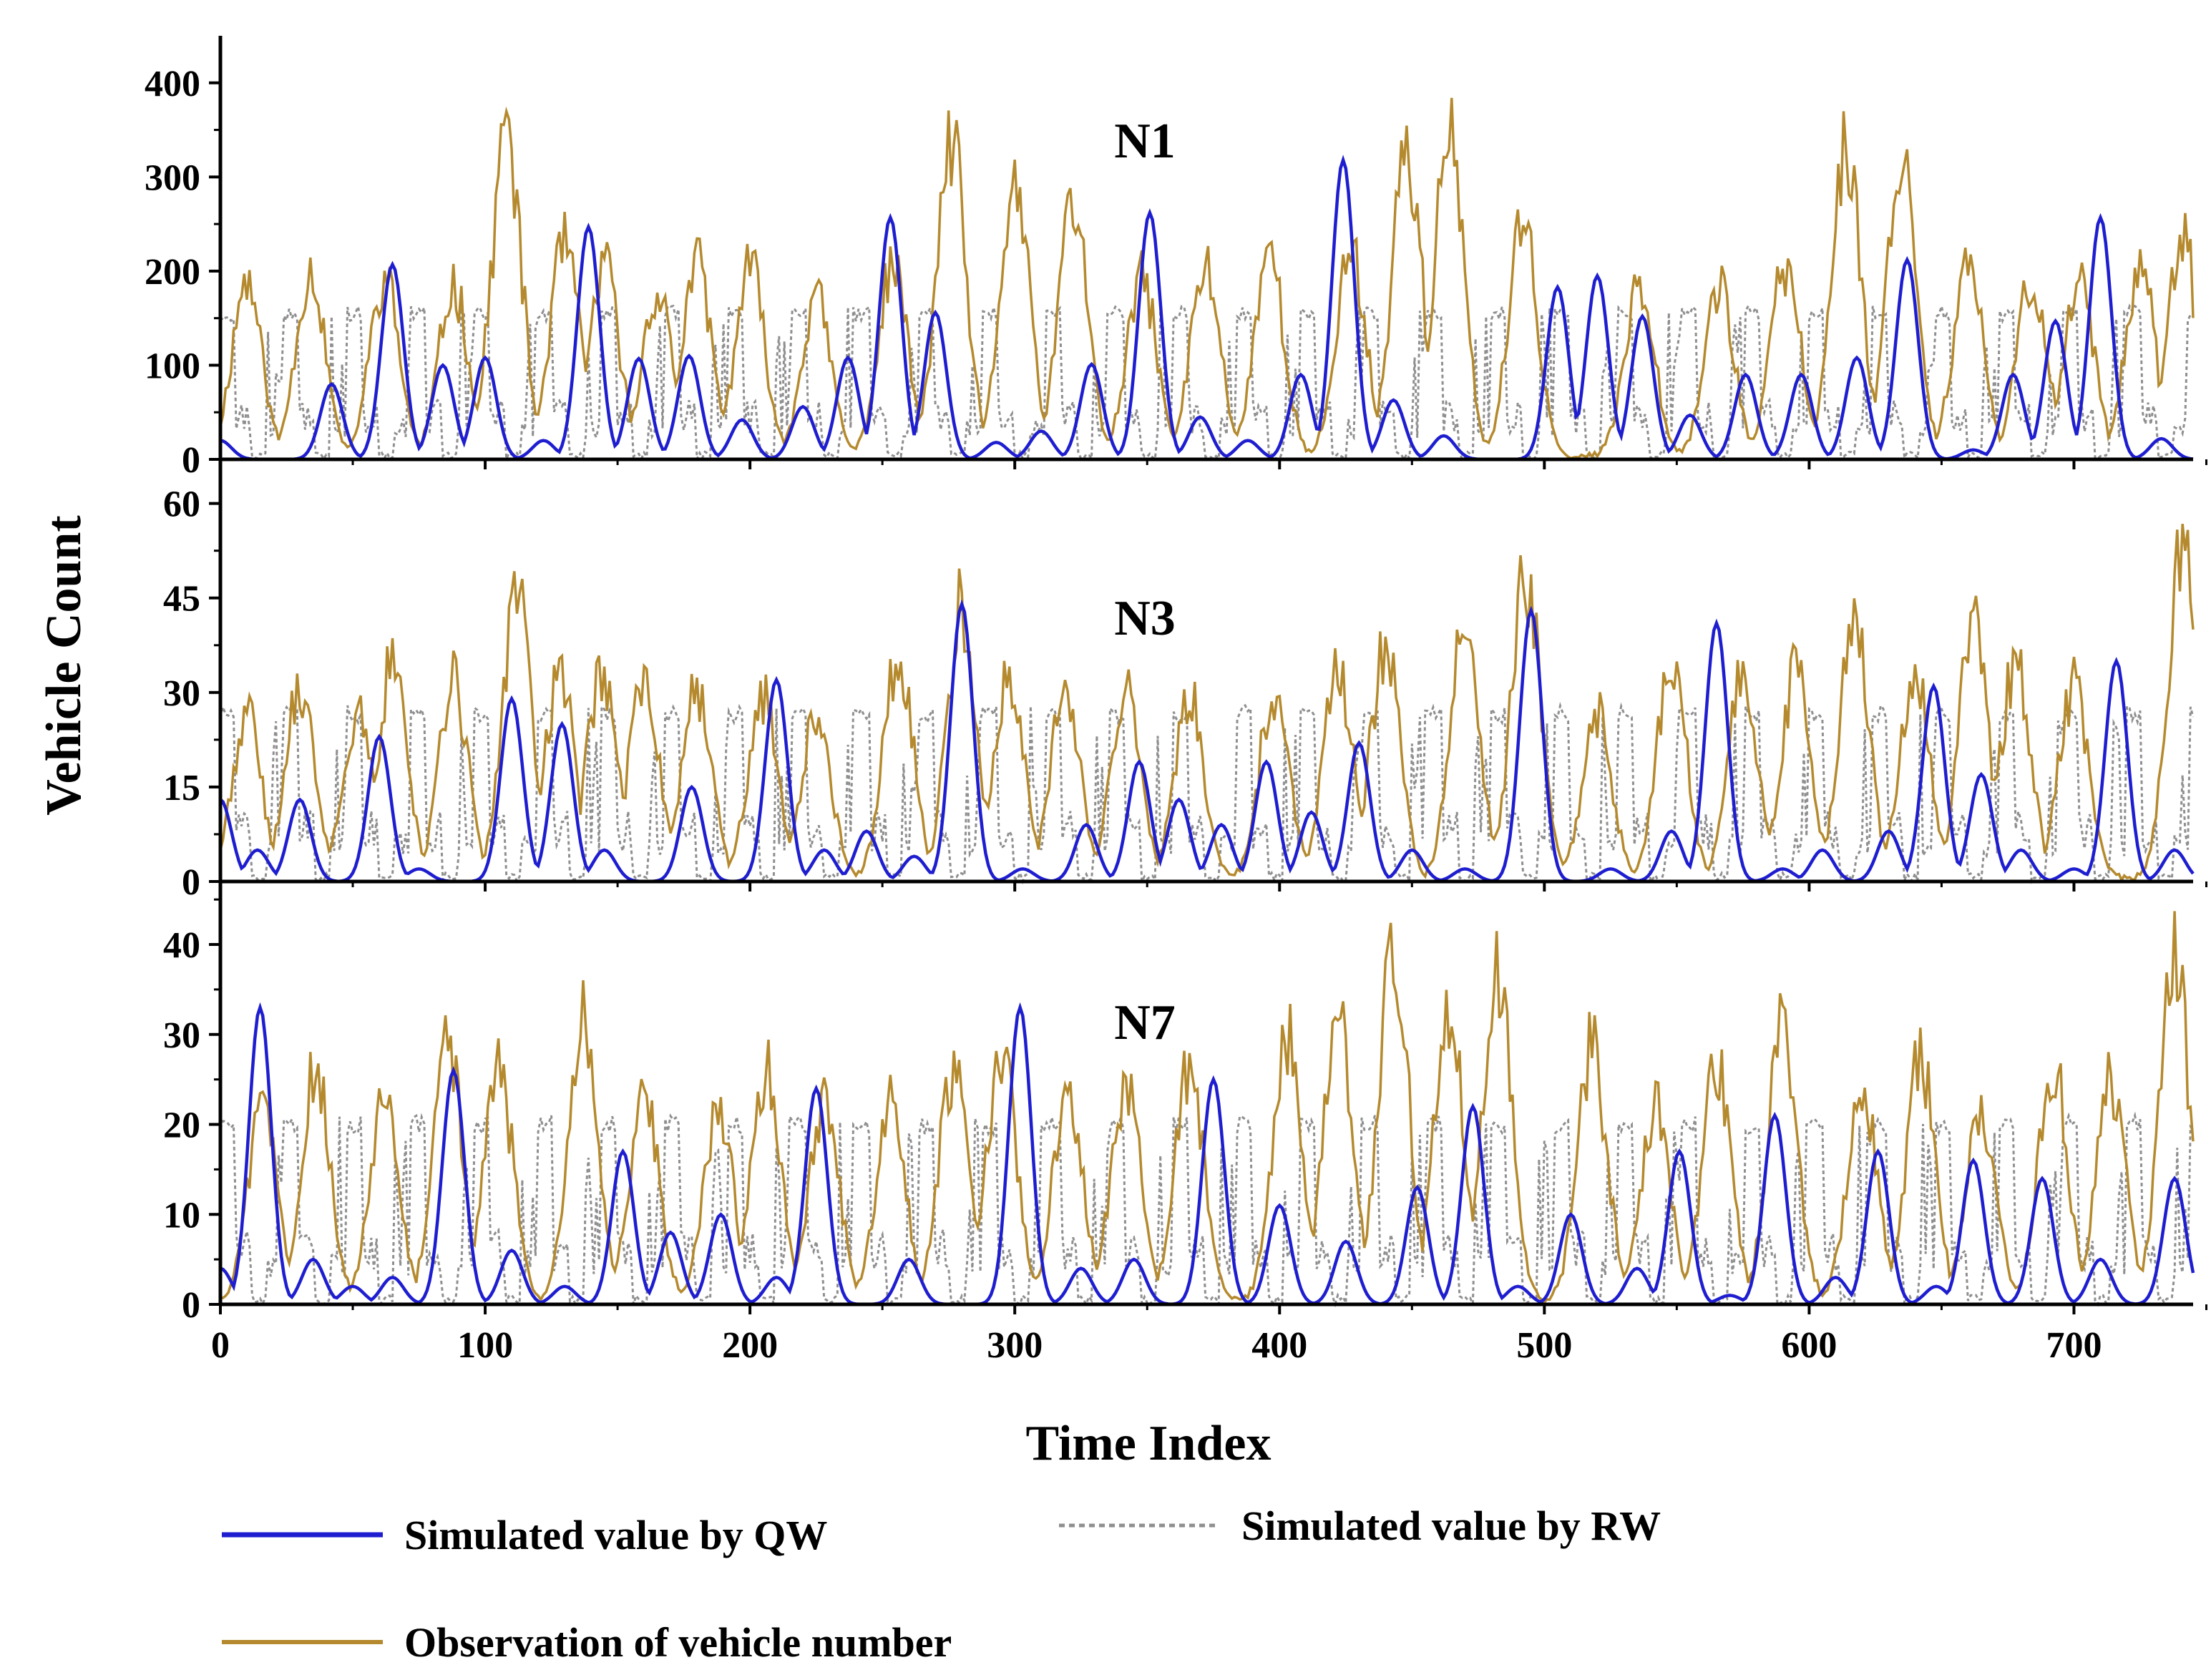 The height and width of the screenshot is (1680, 2211). Describe the element at coordinates (1451, 1526) in the screenshot. I see `legend-label-rw: Simulated value by RW` at that location.